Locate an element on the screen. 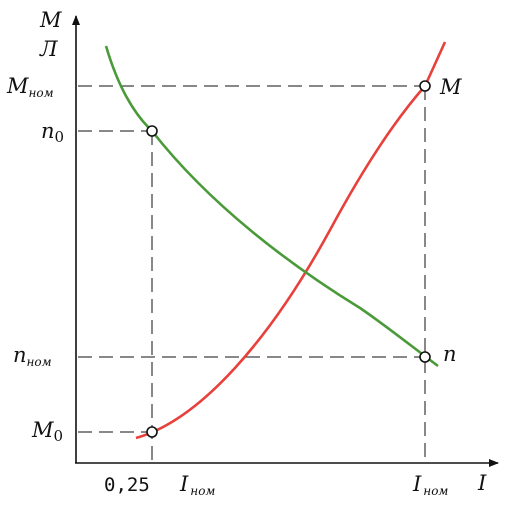 Image resolution: width=513 pixels, height=513 pixels. speed-curve-label: n is located at coordinates (450, 354).